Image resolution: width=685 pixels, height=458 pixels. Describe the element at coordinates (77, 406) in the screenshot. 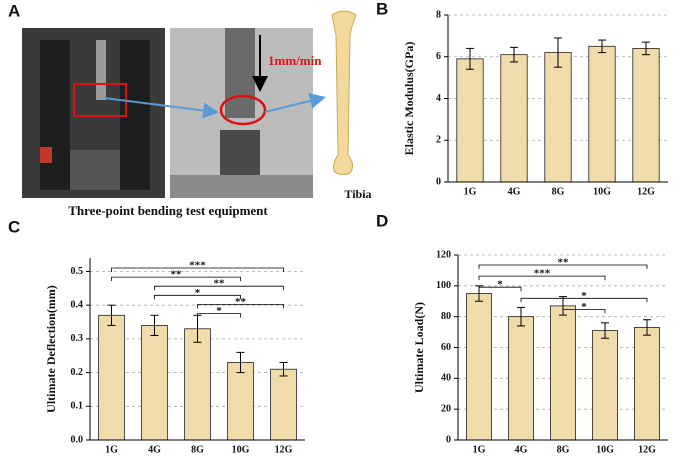

I see `y-tick-label: 0.1` at that location.